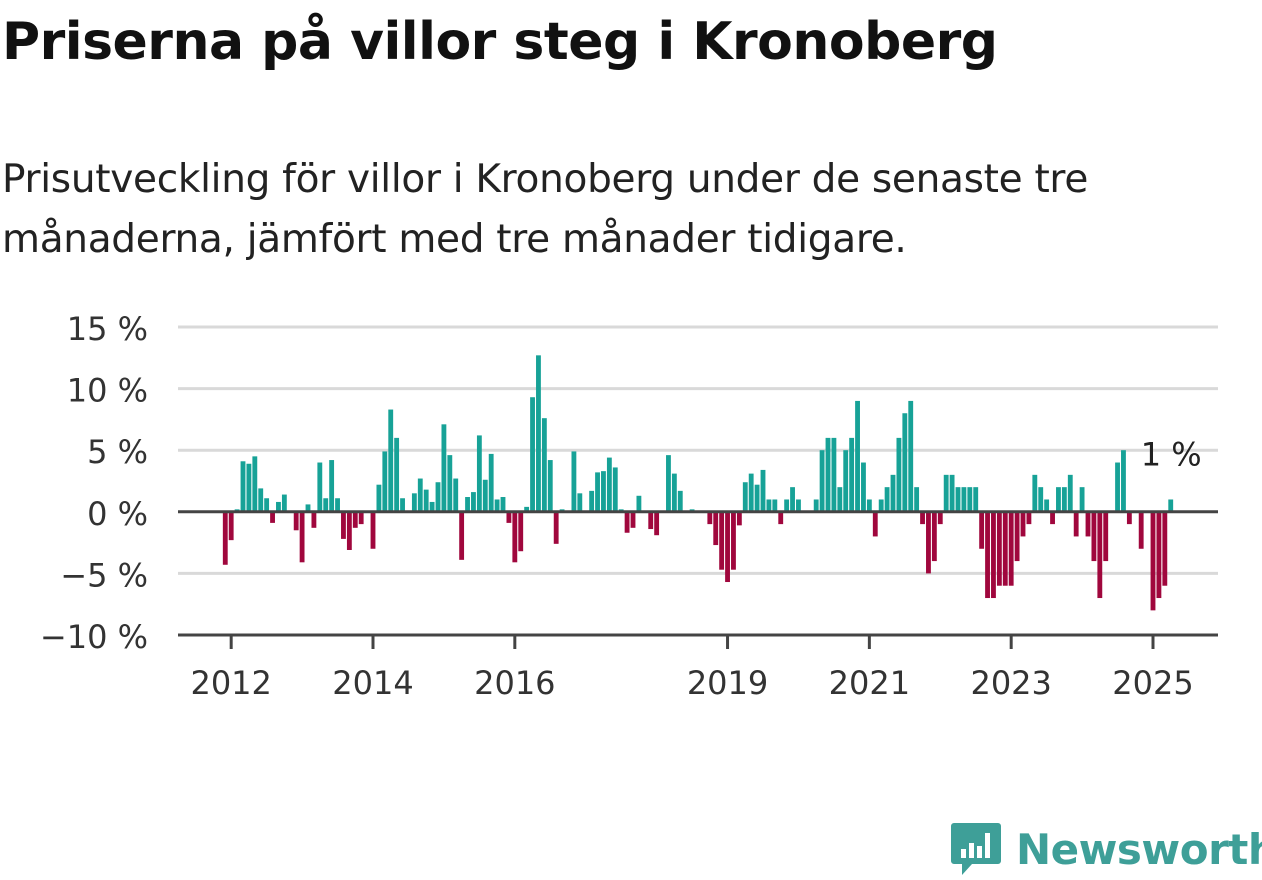  What do you see at coordinates (698, 579) in the screenshot?
I see `axes` at bounding box center [698, 579].